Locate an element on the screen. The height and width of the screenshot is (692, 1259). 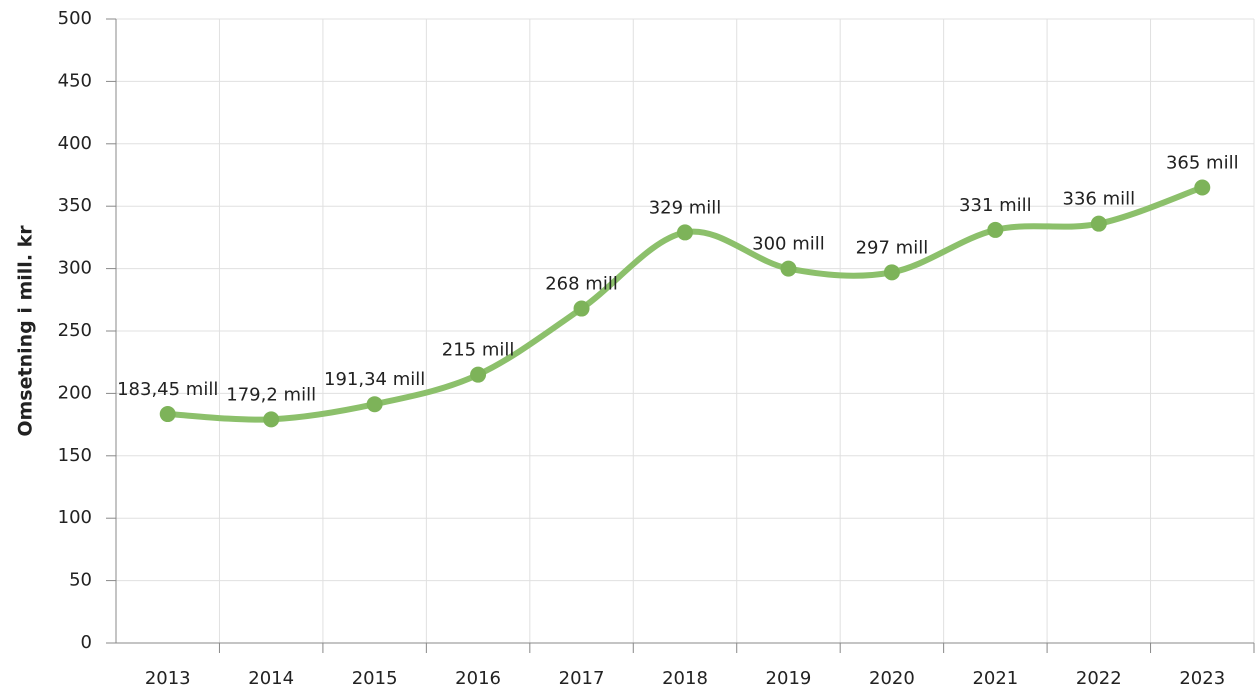
y-tick-label: 300 is located at coordinates (75, 268).